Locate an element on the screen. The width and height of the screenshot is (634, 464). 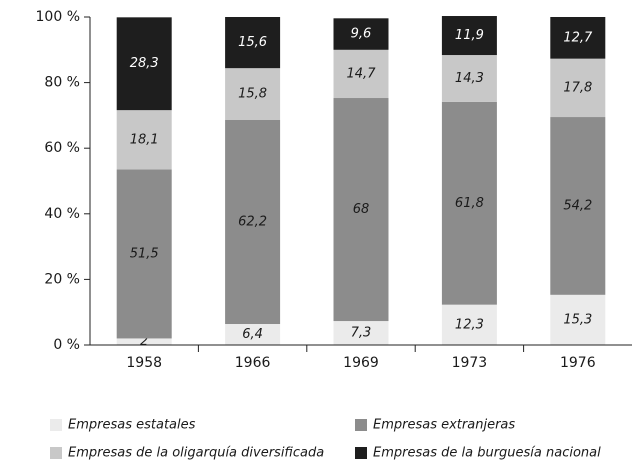
data-label: 28,3 is located at coordinates (144, 63).